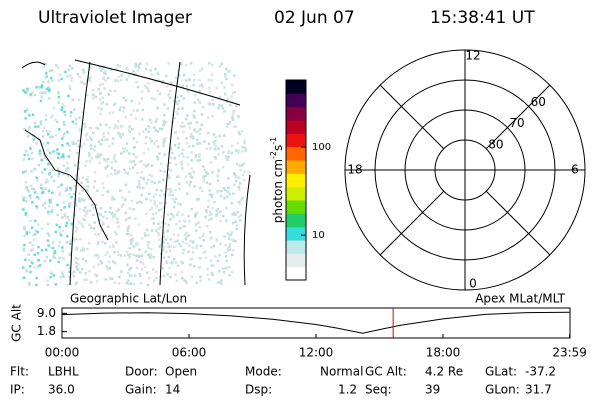  What do you see at coordinates (444, 372) in the screenshot?
I see `footer-value: 4.2 Re` at bounding box center [444, 372].